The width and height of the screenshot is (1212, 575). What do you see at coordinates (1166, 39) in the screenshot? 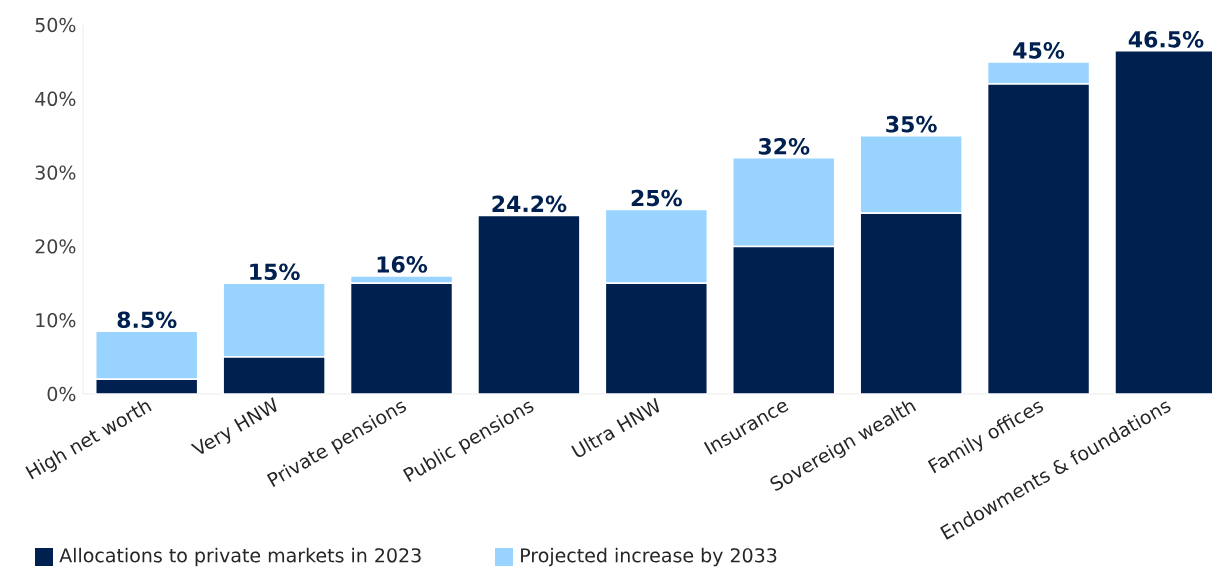
I see `total-label: 46.5%` at bounding box center [1166, 39].